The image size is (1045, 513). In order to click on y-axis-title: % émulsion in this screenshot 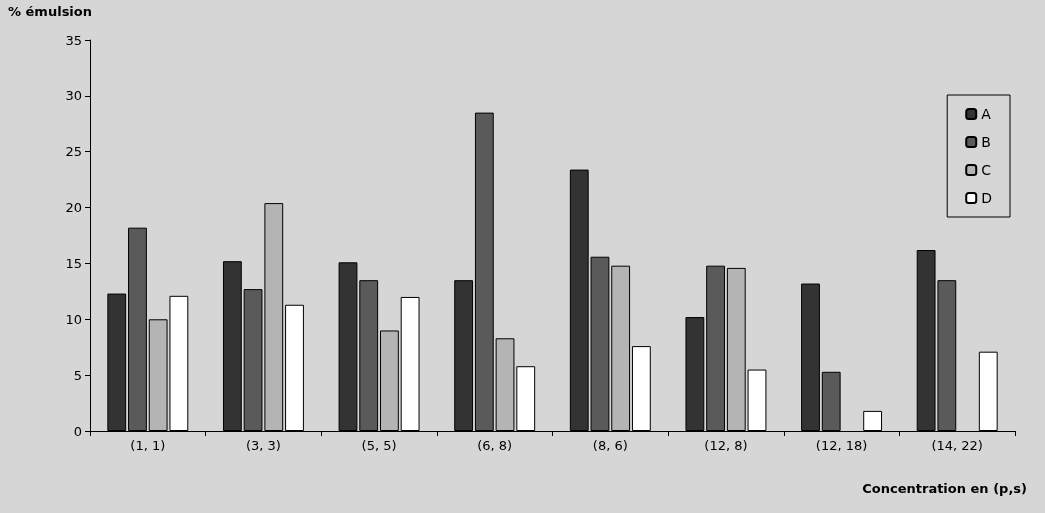, I will do `click(50, 11)`.